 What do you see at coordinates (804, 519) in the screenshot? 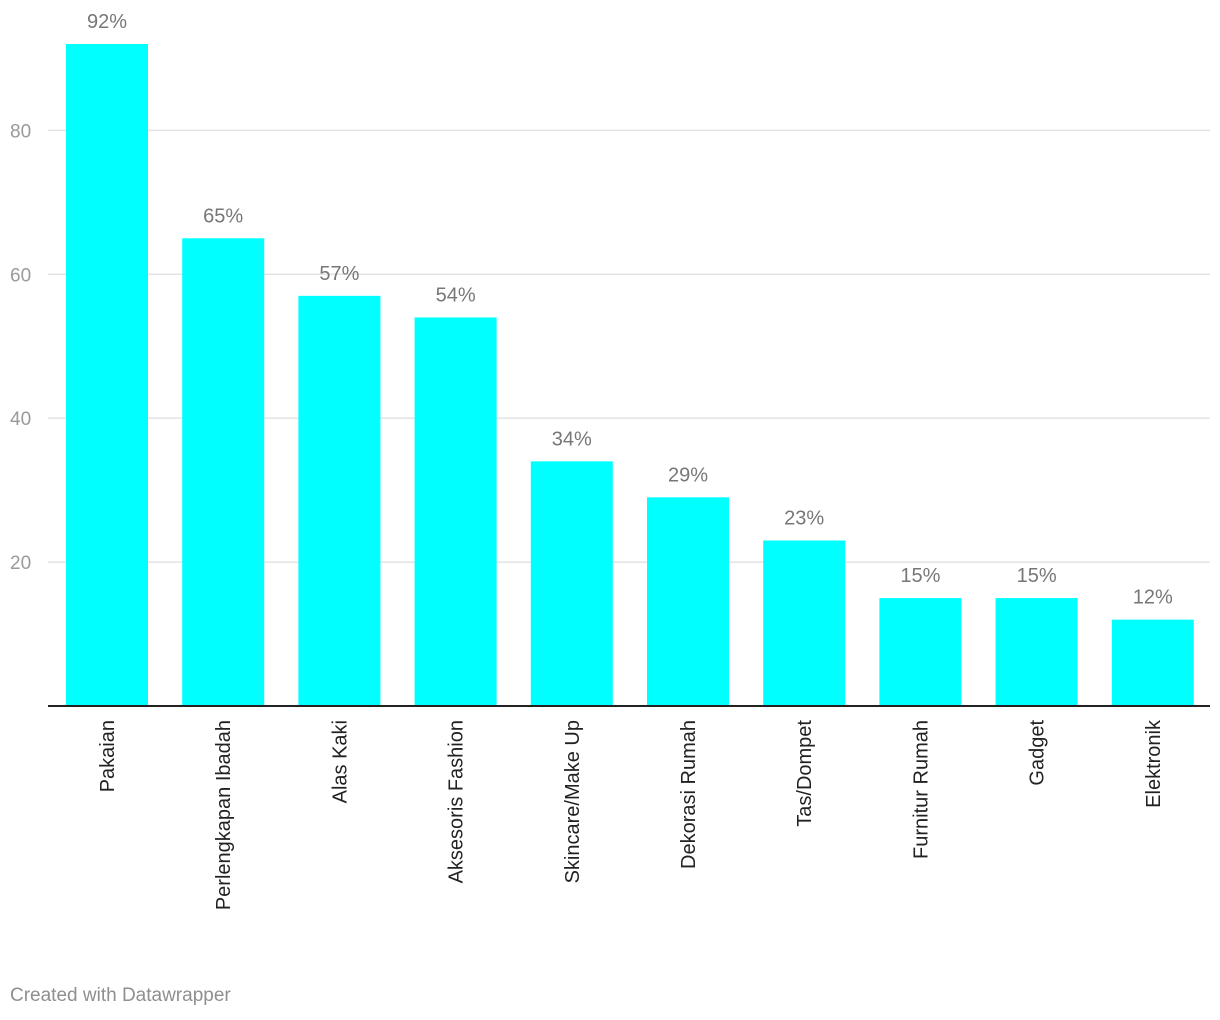
I see `value-label: 23%` at bounding box center [804, 519].